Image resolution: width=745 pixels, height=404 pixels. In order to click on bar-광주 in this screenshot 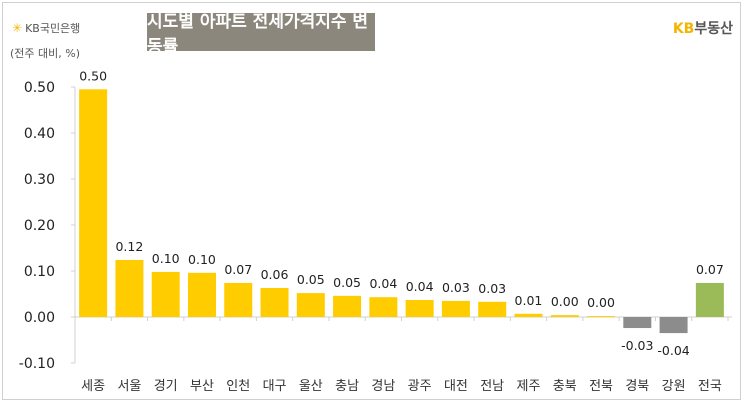, I will do `click(419, 308)`.